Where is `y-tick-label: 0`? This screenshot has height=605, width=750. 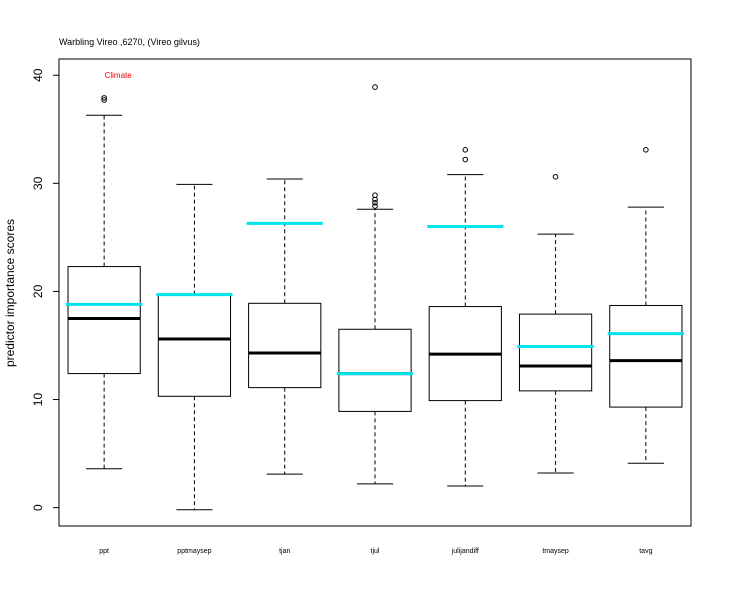 y-tick-label: 0 is located at coordinates (38, 507).